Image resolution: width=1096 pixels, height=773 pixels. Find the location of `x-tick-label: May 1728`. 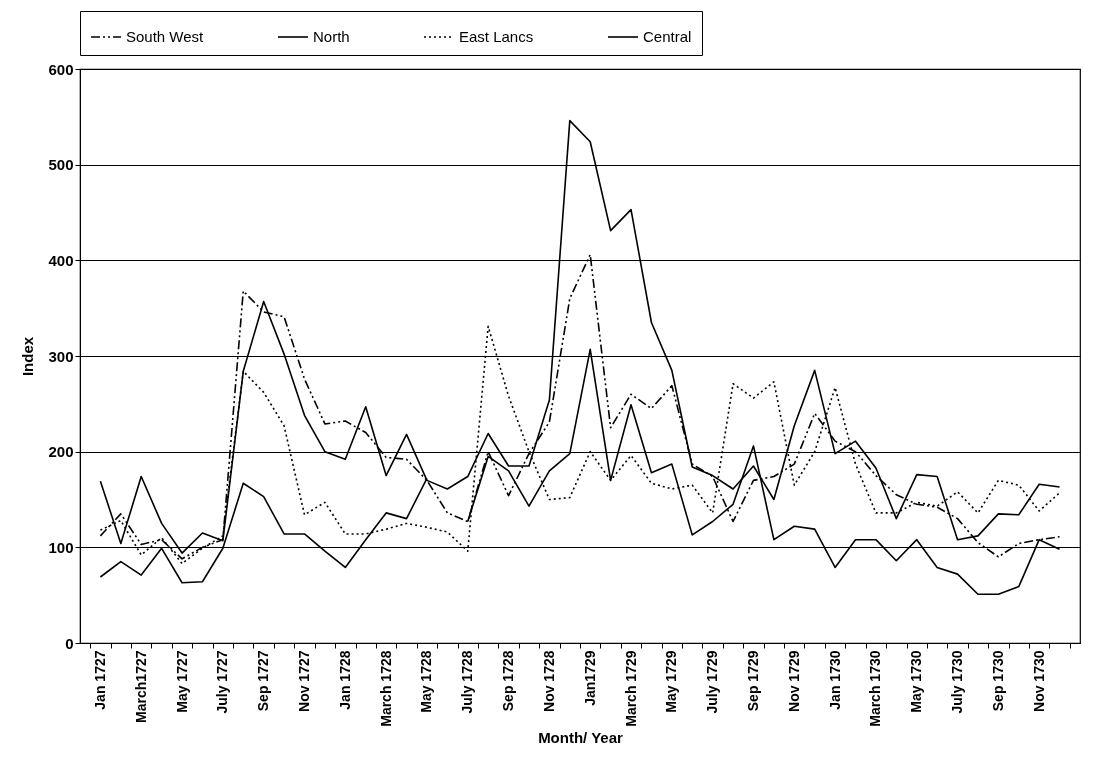

x-tick-label: May 1728 is located at coordinates (426, 681).